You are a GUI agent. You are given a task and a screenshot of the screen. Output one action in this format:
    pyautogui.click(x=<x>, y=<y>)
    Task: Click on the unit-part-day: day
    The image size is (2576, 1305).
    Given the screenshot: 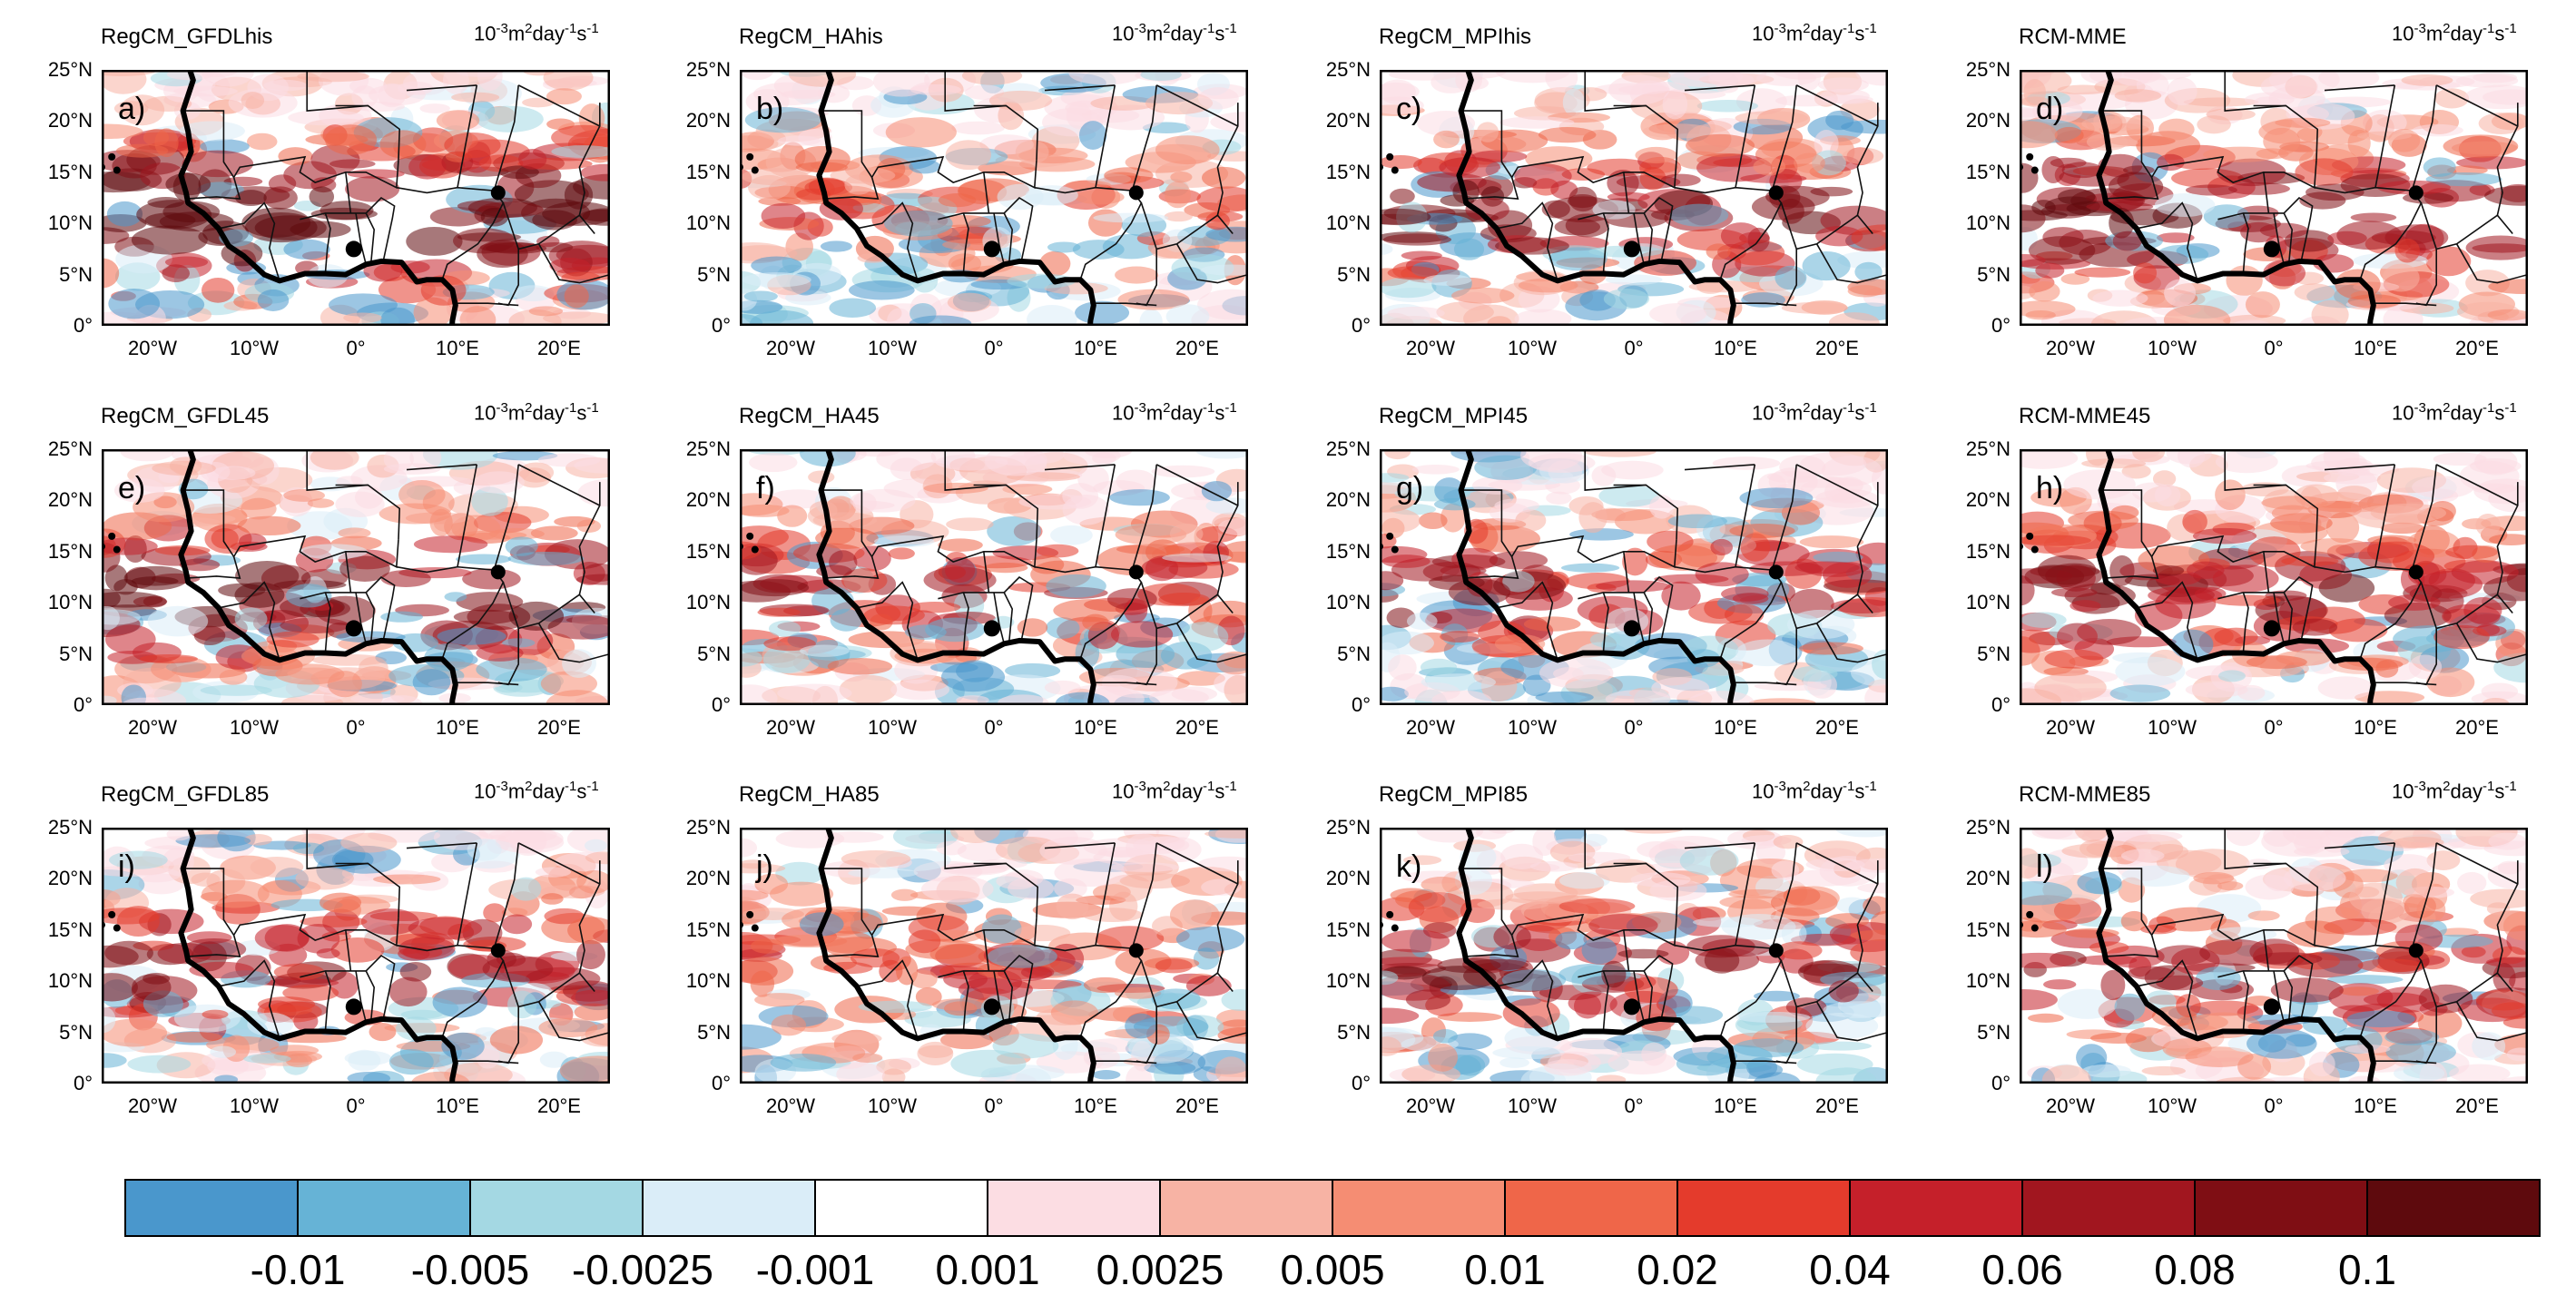 What is the action you would take?
    pyautogui.click(x=2466, y=413)
    